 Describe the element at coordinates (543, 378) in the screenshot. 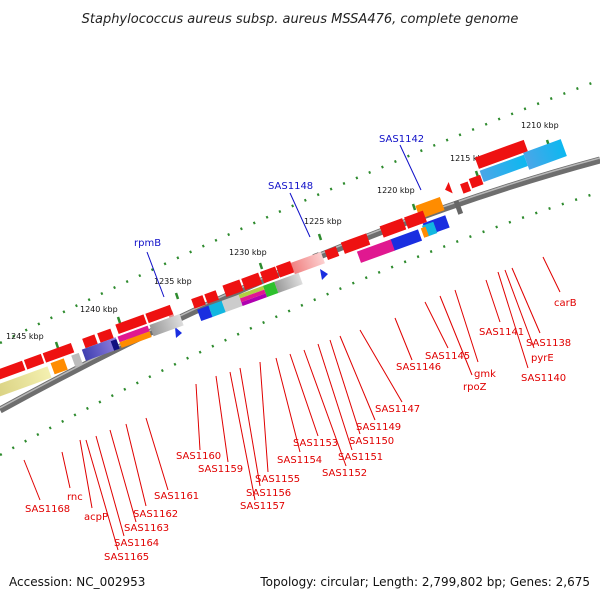

I see `gene-label-bottom: SAS1140` at that location.